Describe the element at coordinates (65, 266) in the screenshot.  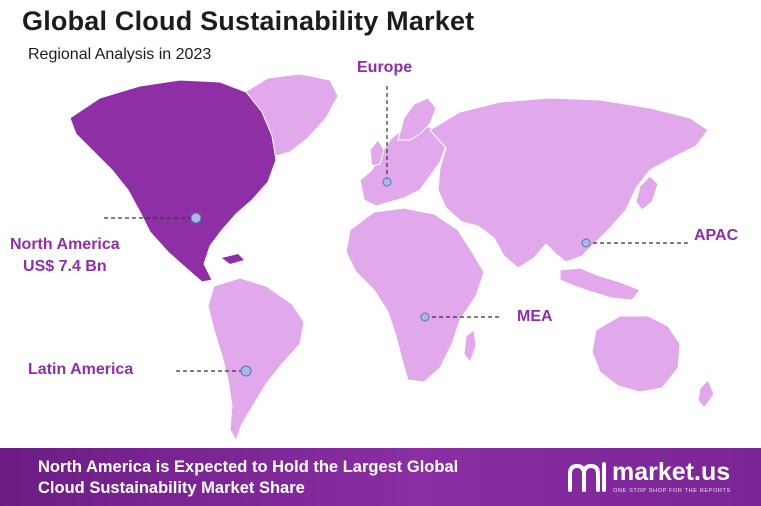
I see `north-america-value: US$ 7.4 Bn` at that location.